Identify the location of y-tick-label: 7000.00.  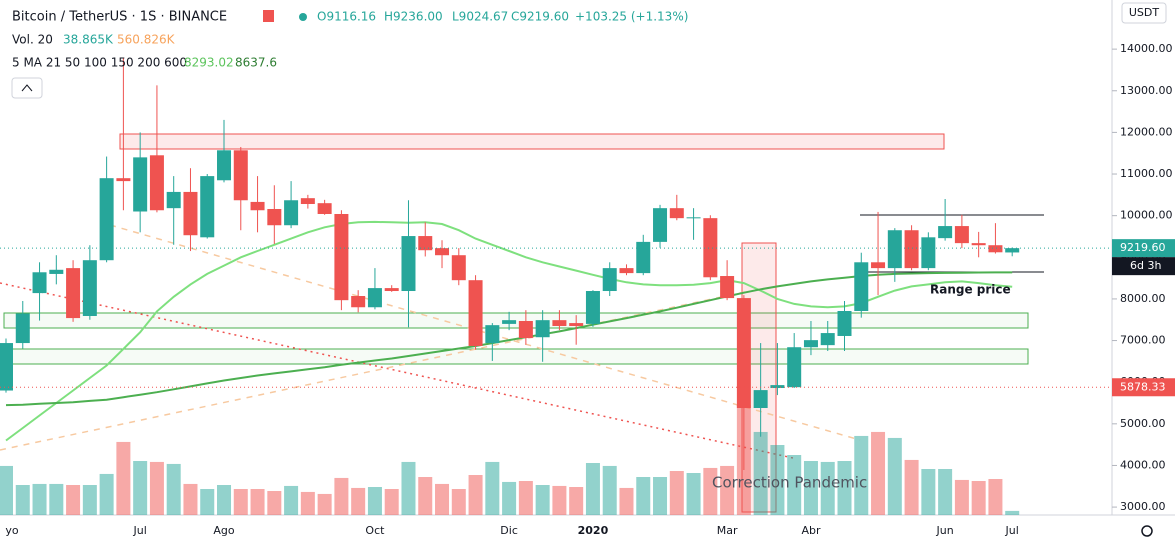
(1143, 340).